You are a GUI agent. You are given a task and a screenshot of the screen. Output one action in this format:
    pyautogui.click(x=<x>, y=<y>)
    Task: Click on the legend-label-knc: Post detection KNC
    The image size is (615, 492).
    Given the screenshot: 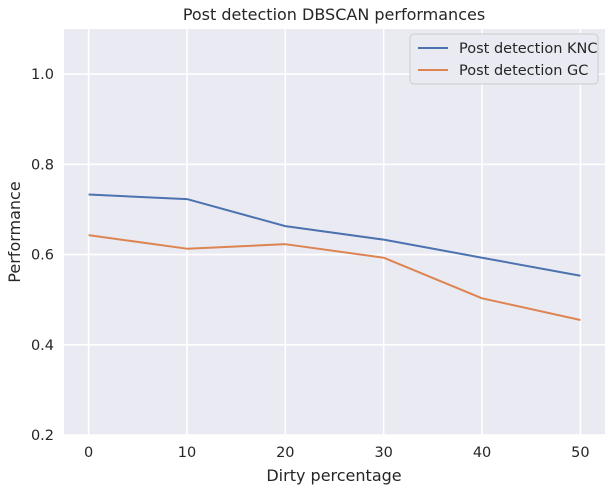 What is the action you would take?
    pyautogui.click(x=528, y=49)
    